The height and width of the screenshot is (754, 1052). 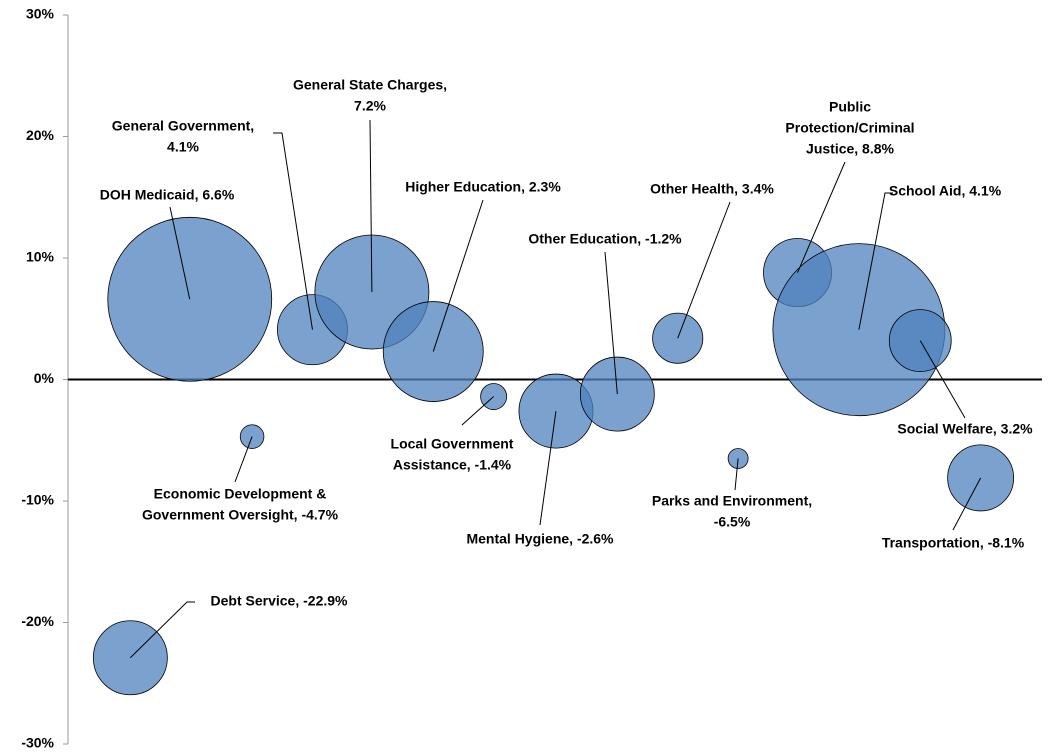 I want to click on y-tick-label: 10%, so click(x=40, y=257).